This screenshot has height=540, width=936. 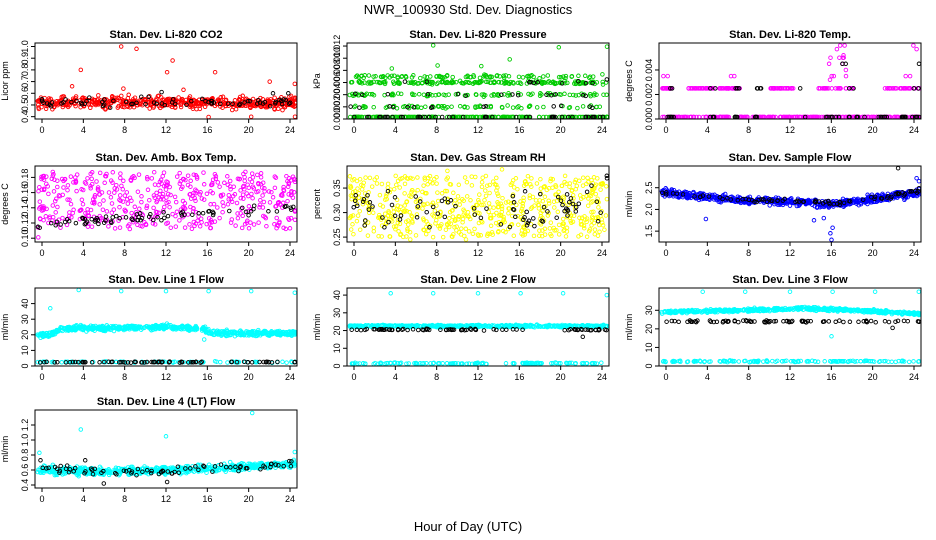 I want to click on panel-ylabel: degrees C, so click(x=629, y=81).